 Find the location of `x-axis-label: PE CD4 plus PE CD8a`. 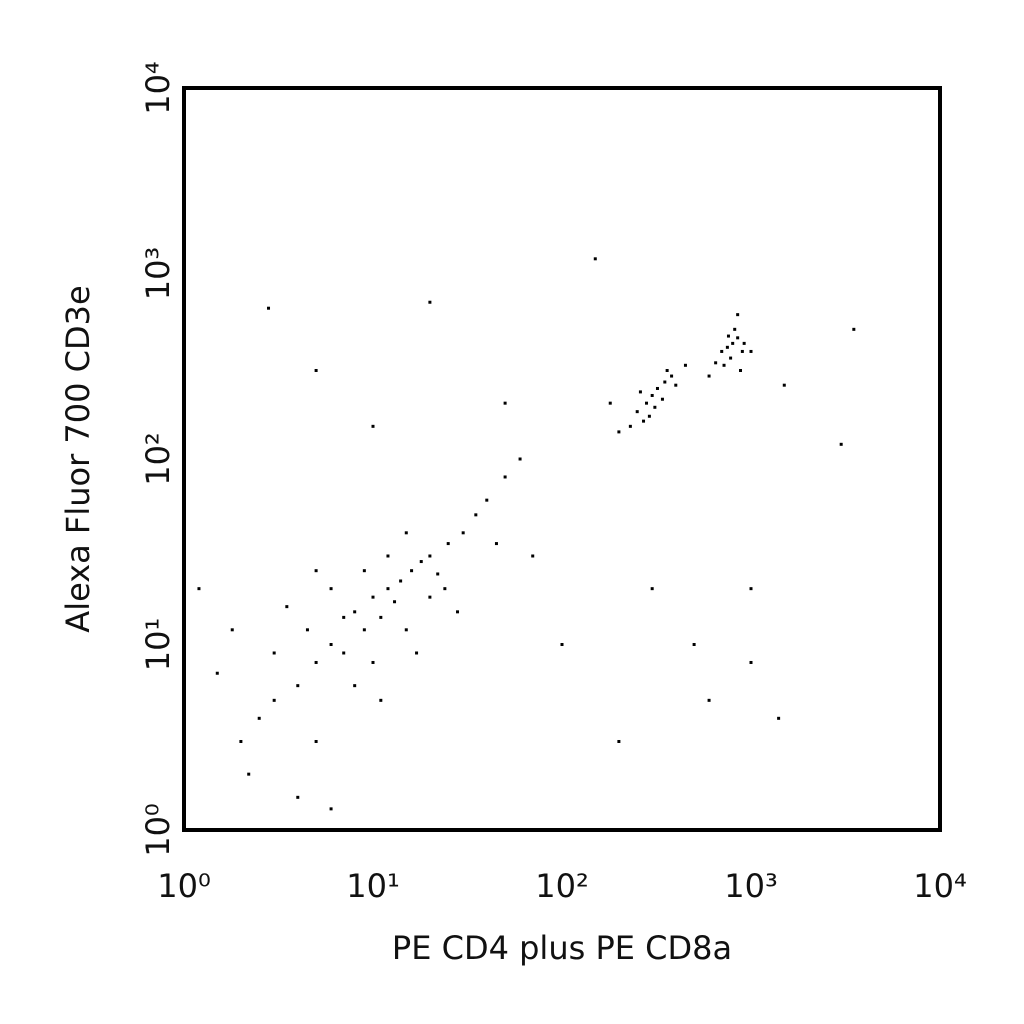

x-axis-label: PE CD4 plus PE CD8a is located at coordinates (562, 948).